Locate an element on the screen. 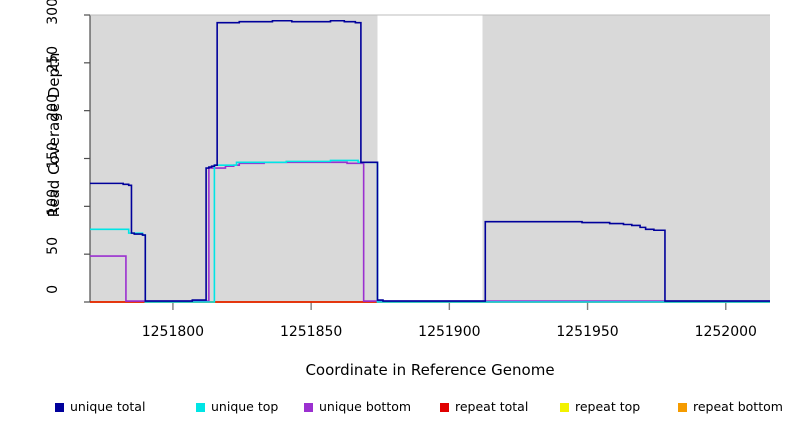 This screenshot has height=432, width=792. legend-item: unique bottom is located at coordinates (357, 407).